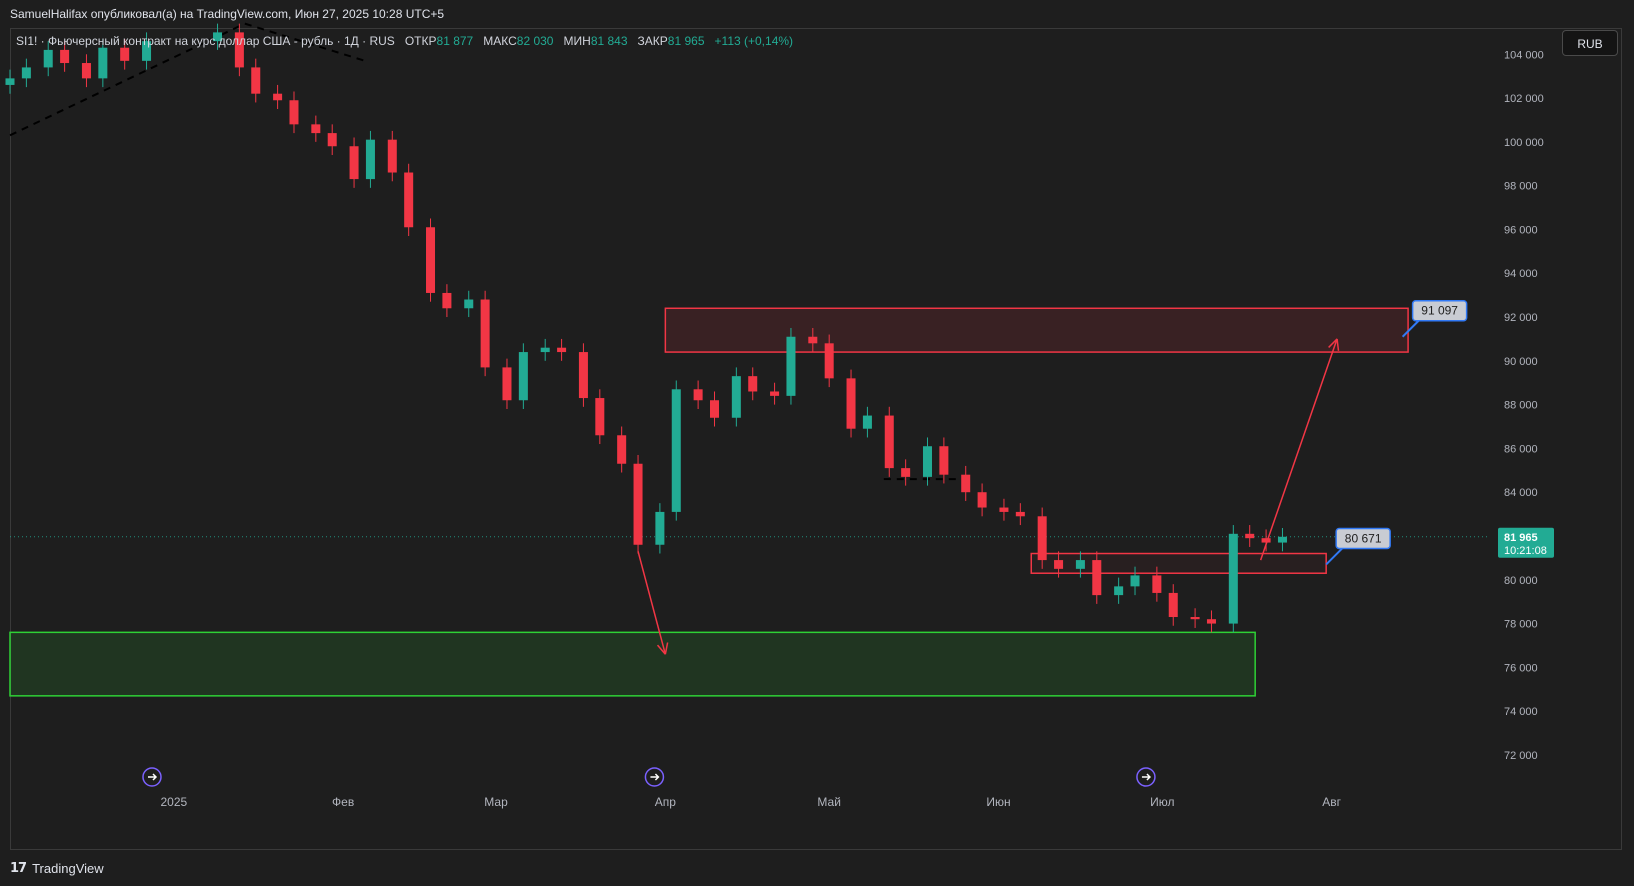 Image resolution: width=1634 pixels, height=886 pixels. Describe the element at coordinates (1331, 802) in the screenshot. I see `x-tick-label: Авг` at that location.